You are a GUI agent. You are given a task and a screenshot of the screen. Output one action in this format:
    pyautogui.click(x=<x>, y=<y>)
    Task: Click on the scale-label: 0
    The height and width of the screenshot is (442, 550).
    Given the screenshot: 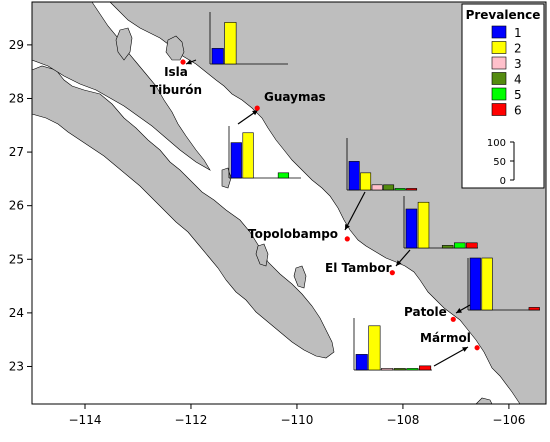 What is the action you would take?
    pyautogui.click(x=503, y=181)
    